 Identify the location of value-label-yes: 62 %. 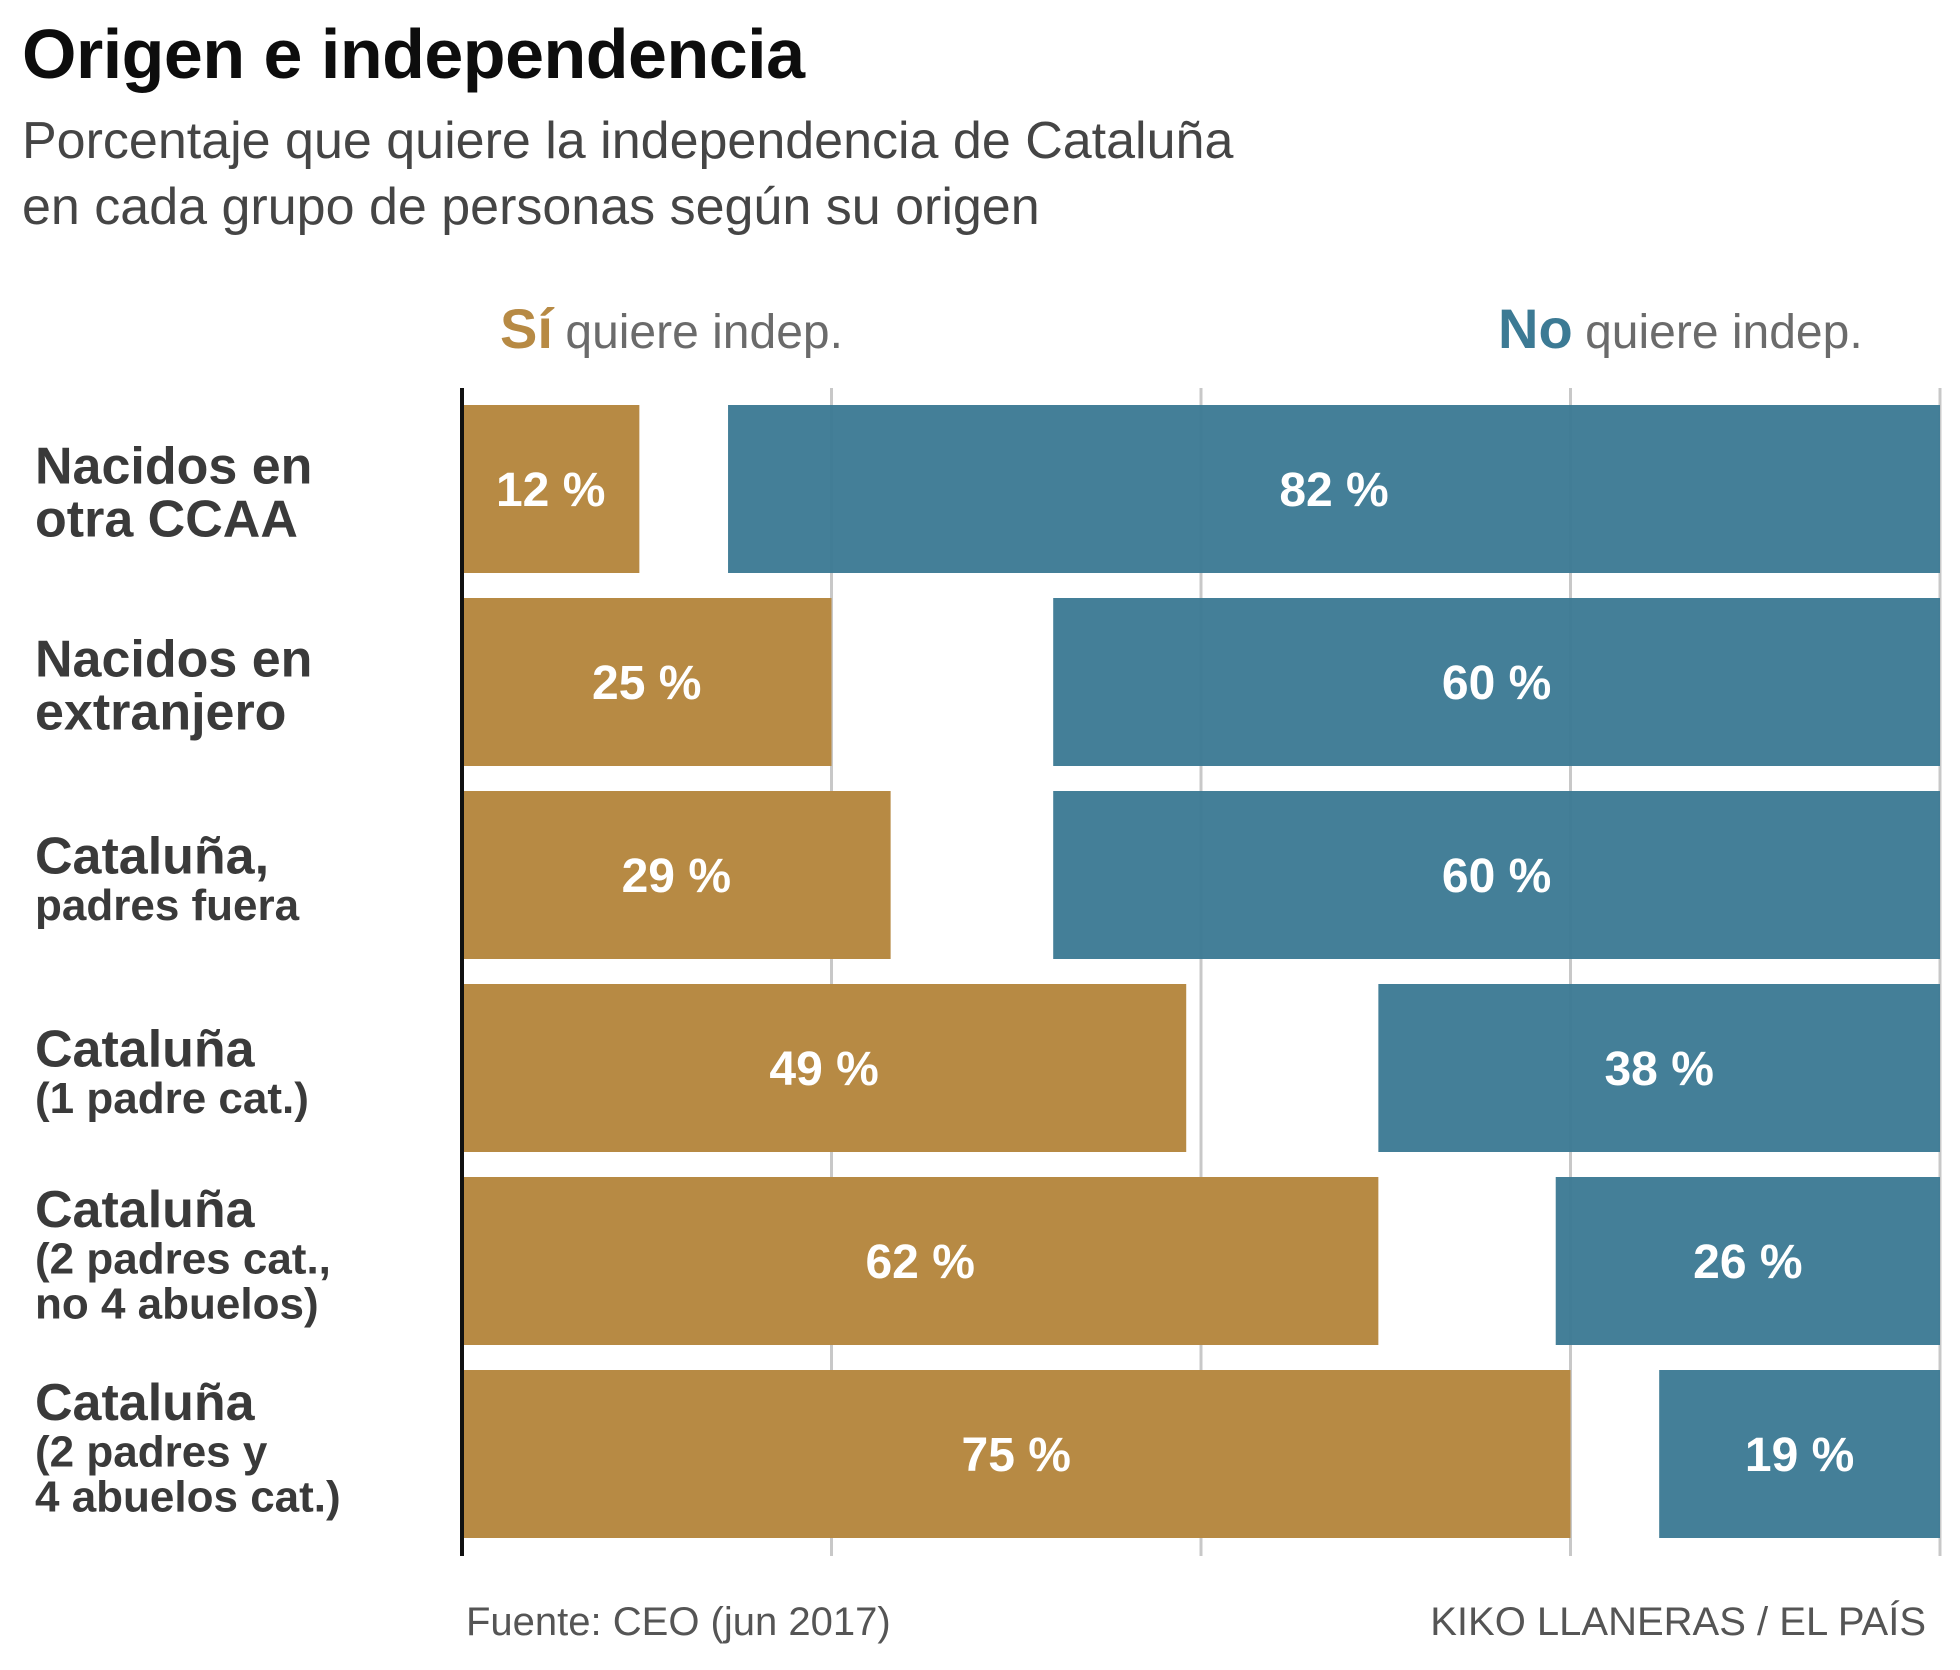
(919, 1262).